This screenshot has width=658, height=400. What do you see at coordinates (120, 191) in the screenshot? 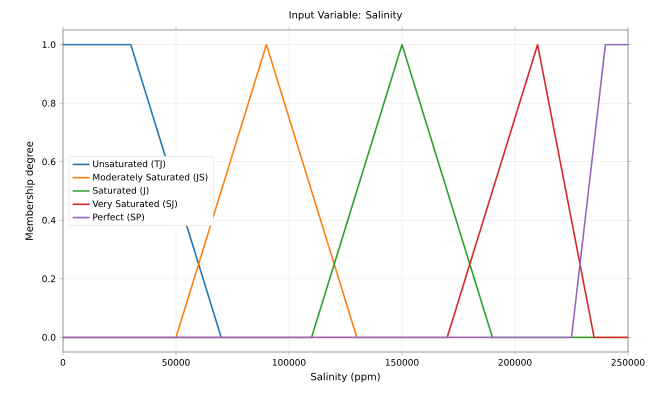
I see `legend-label: Saturated (J)` at bounding box center [120, 191].